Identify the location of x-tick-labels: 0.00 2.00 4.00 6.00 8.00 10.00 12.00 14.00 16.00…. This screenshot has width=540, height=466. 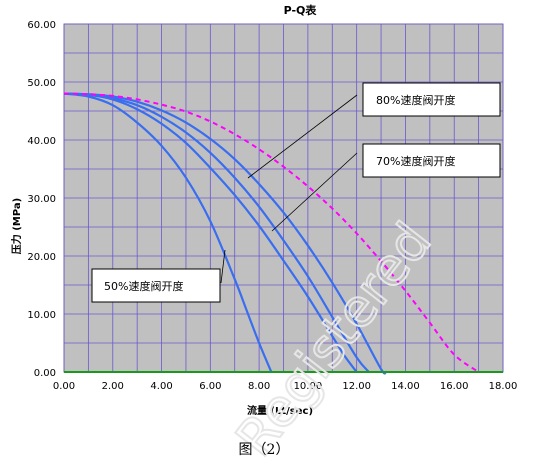
(285, 386).